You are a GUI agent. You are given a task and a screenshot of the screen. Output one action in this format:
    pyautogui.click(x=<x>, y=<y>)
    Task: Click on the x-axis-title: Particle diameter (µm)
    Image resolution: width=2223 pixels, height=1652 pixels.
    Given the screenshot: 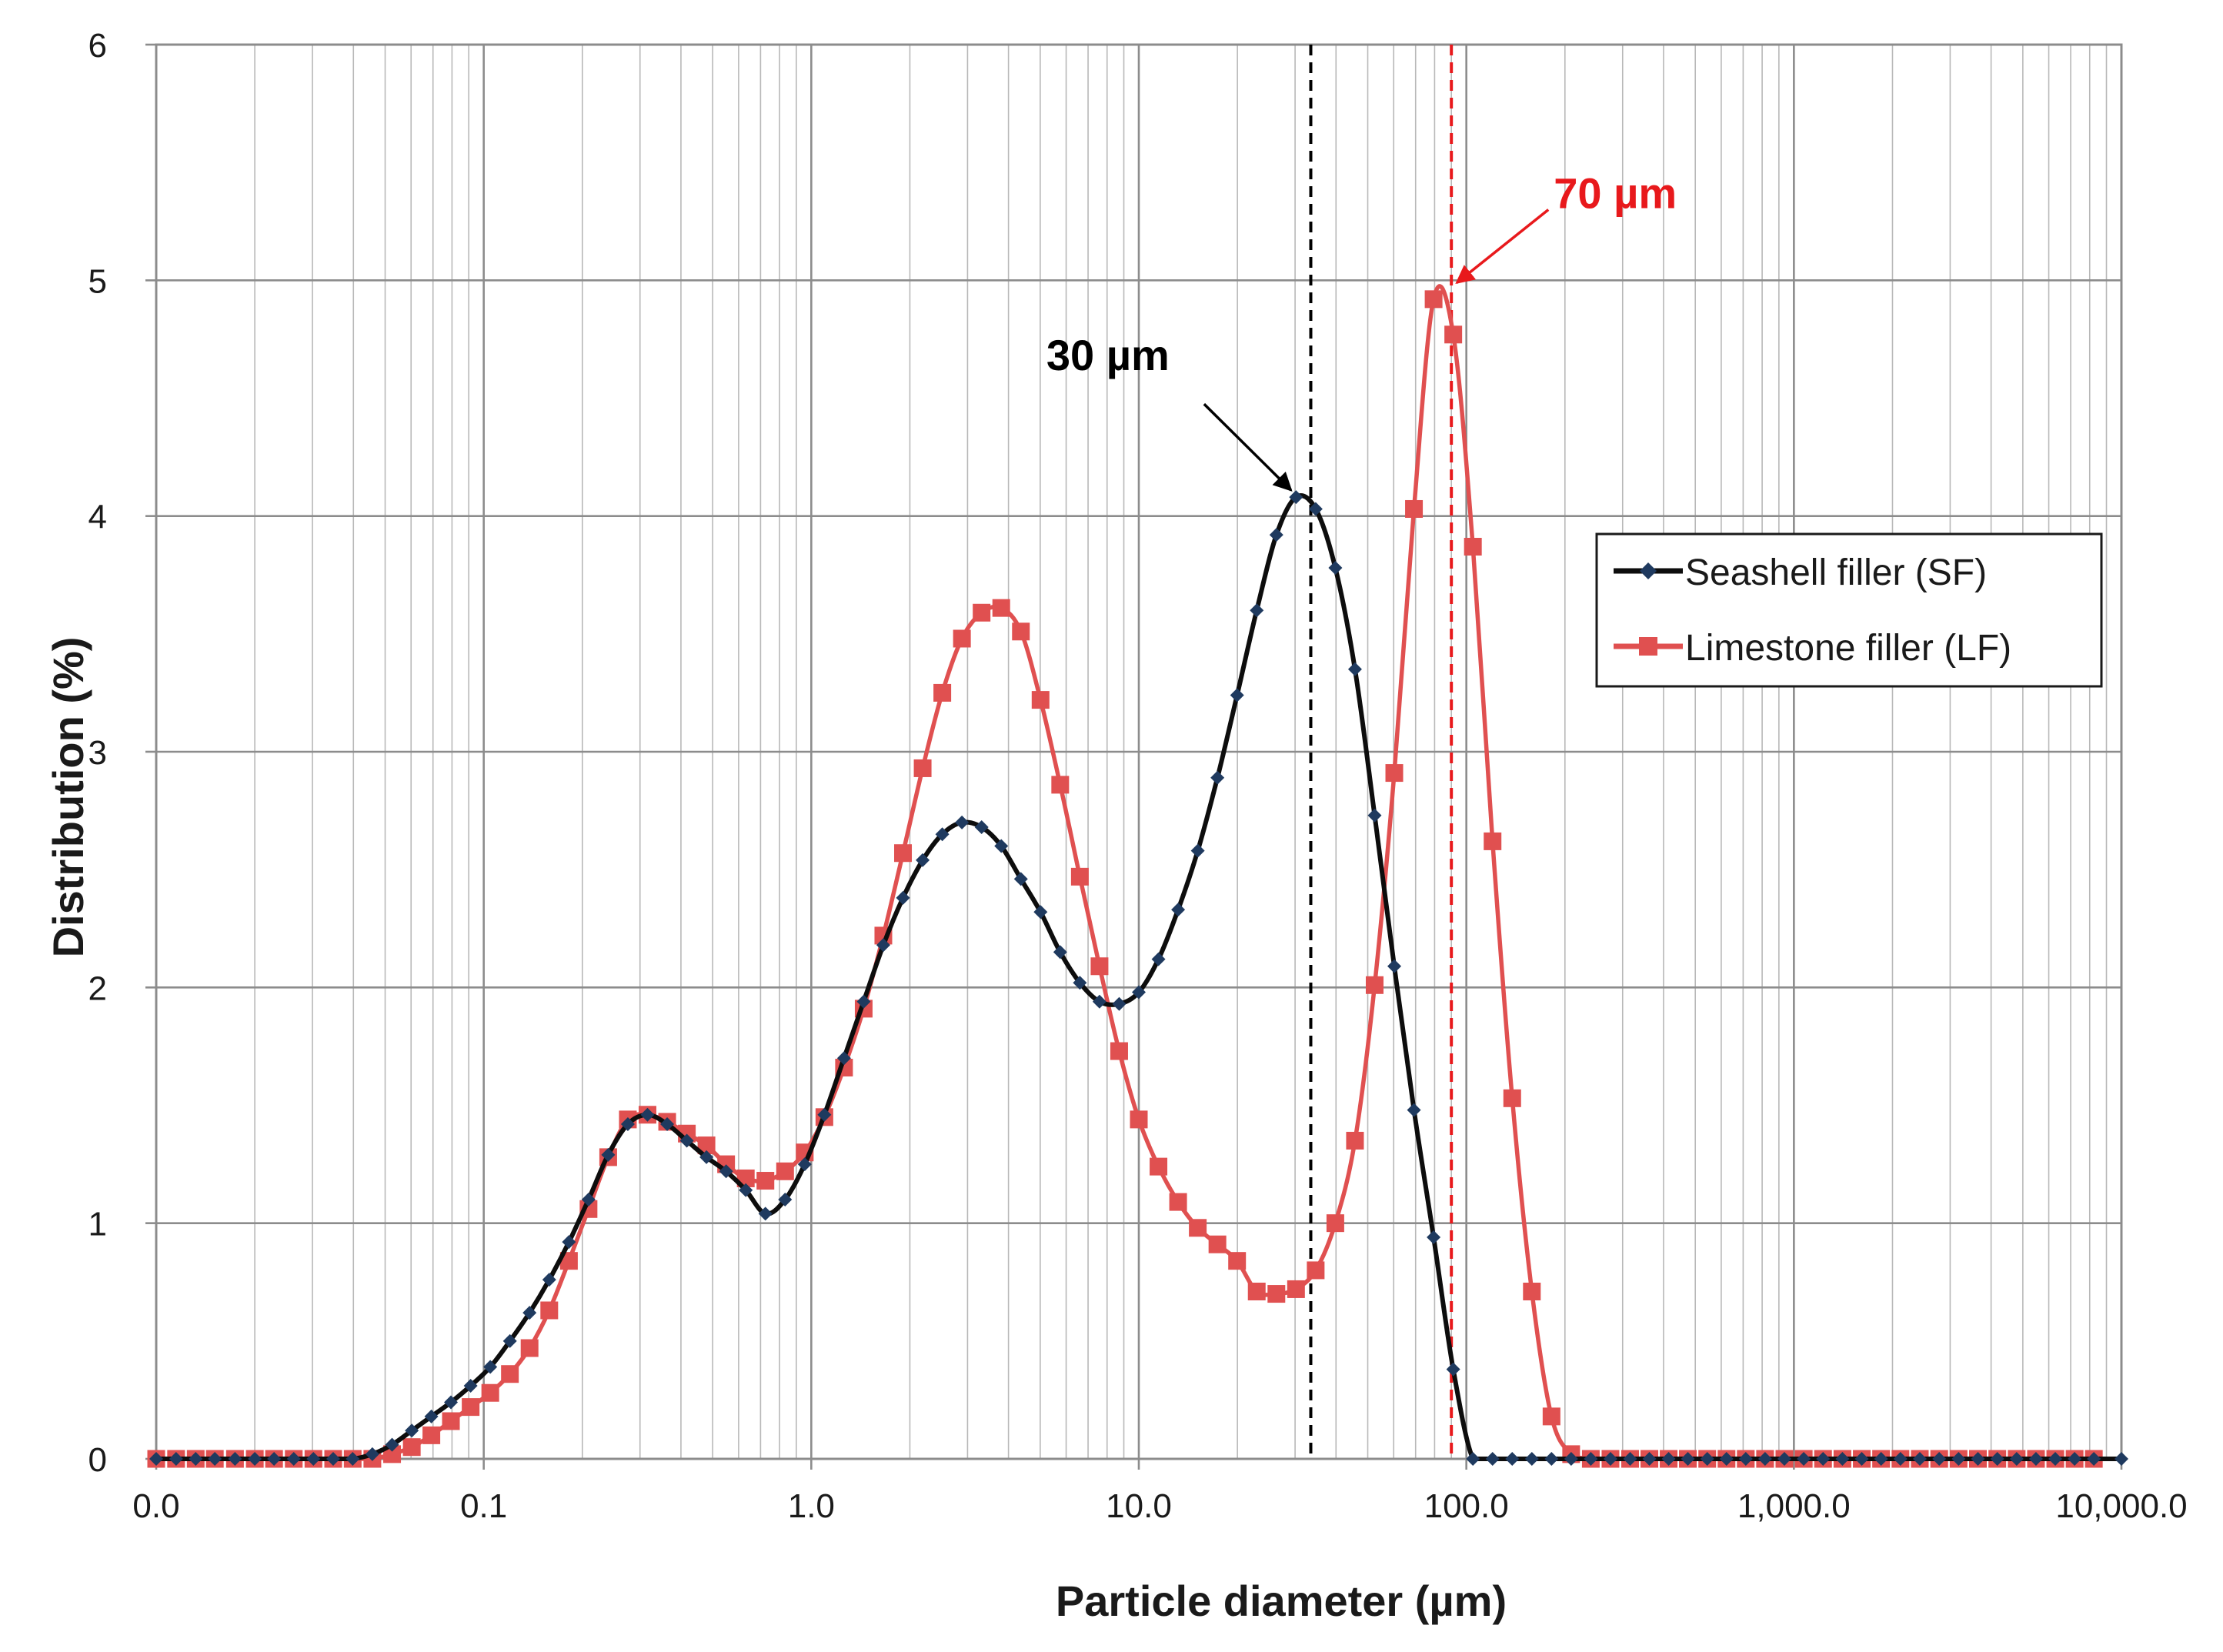 What is the action you would take?
    pyautogui.click(x=1281, y=1601)
    